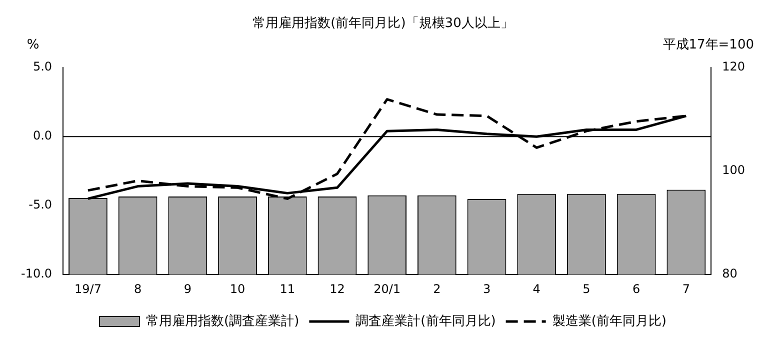 Image resolution: width=768 pixels, height=347 pixels. Describe the element at coordinates (383, 23) in the screenshot. I see `chart-title: 常用雇用指数(前年同月比)「規模30人以上」` at that location.